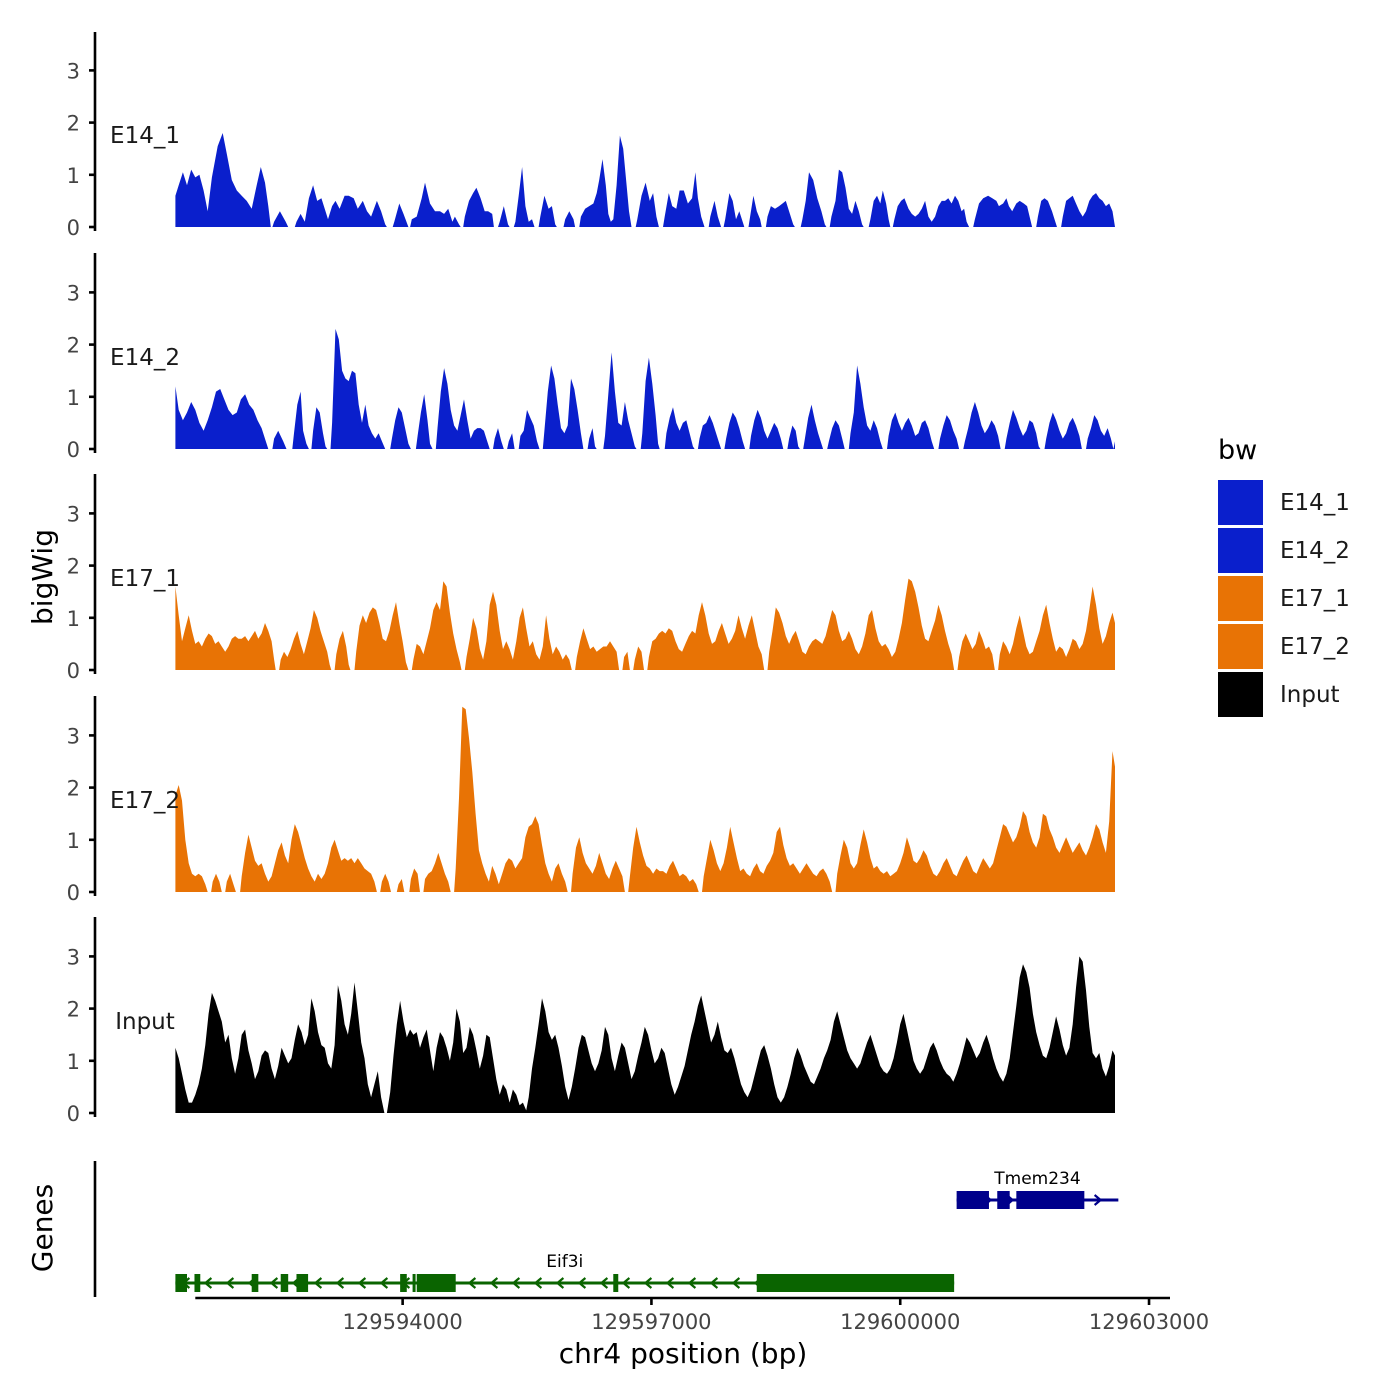 The height and width of the screenshot is (1400, 1400). What do you see at coordinates (73, 398) in the screenshot?
I see `y-tick-label-E14_2-1: 1` at bounding box center [73, 398].